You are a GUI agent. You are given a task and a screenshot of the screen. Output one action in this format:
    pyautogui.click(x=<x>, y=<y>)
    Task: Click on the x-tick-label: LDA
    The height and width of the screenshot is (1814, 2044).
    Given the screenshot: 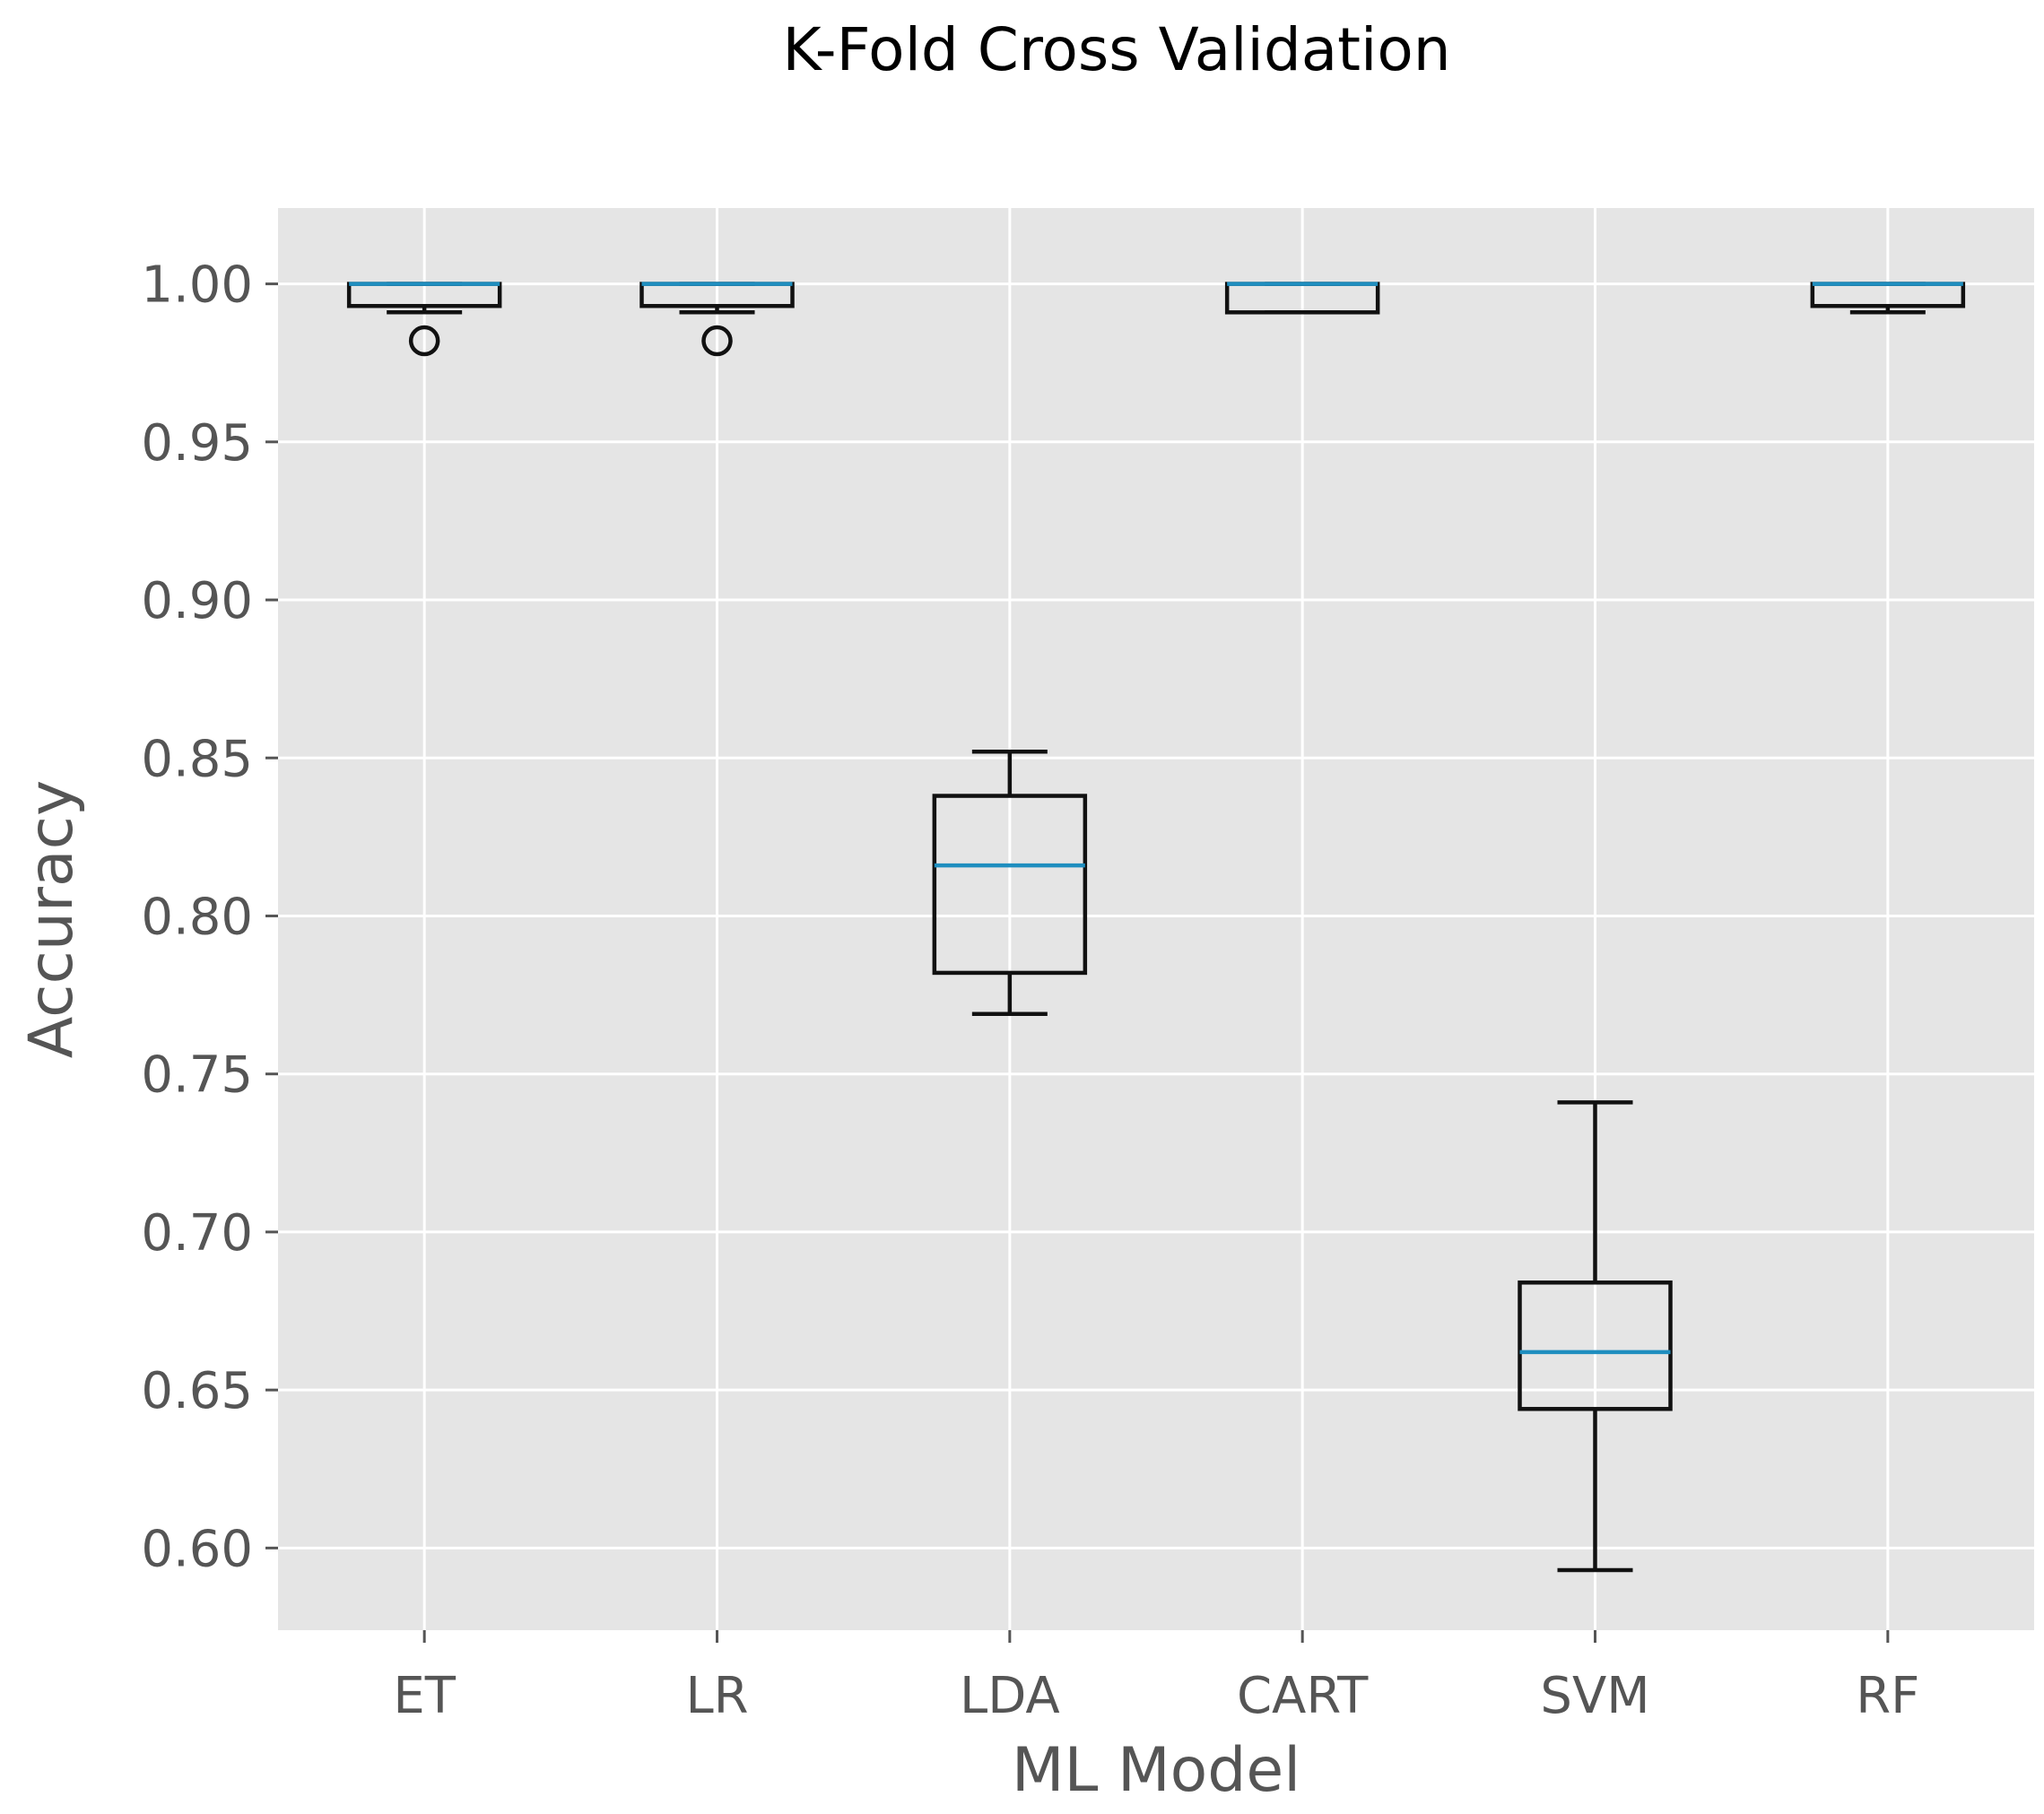 What is the action you would take?
    pyautogui.click(x=1010, y=1696)
    